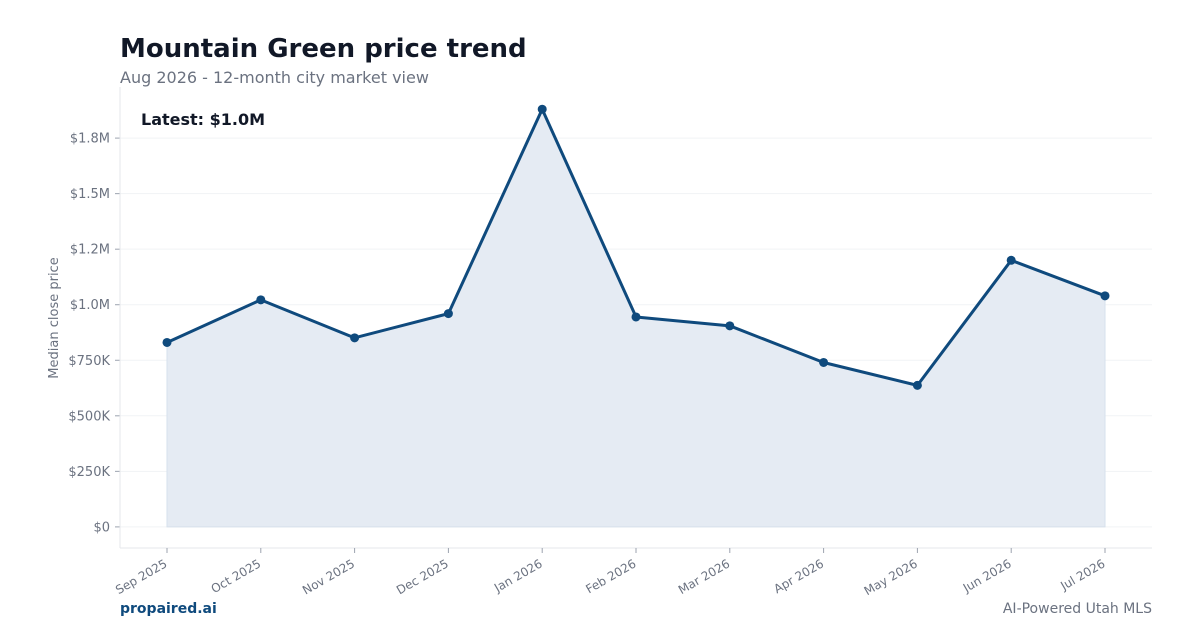  What do you see at coordinates (704, 576) in the screenshot?
I see `x-tick-label: Mar 2026` at bounding box center [704, 576].